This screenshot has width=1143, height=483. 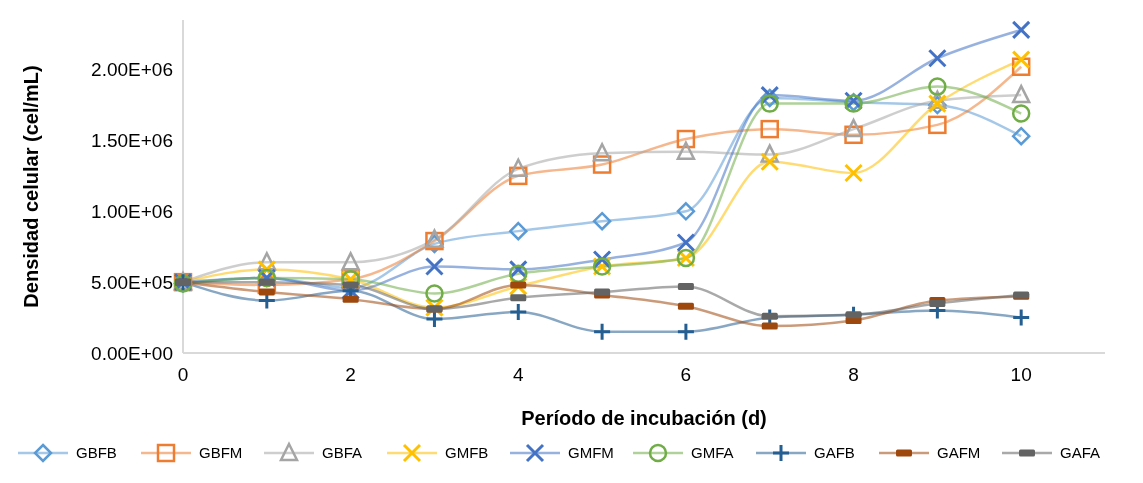 What do you see at coordinates (834, 453) in the screenshot?
I see `legend-label: GAFB` at bounding box center [834, 453].